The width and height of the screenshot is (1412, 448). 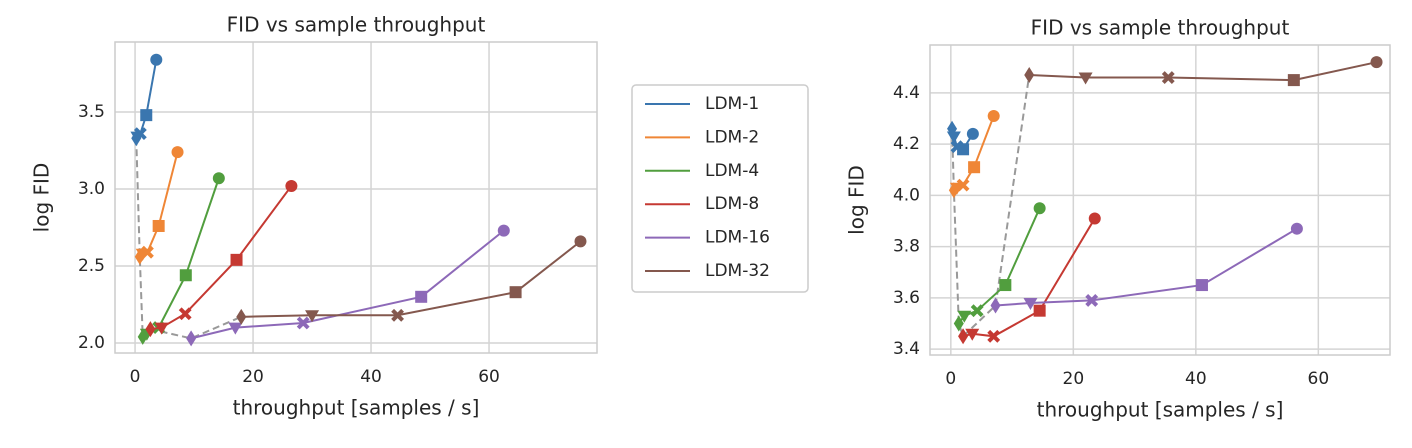 What do you see at coordinates (906, 144) in the screenshot?
I see `y-tick-label: 4.2` at bounding box center [906, 144].